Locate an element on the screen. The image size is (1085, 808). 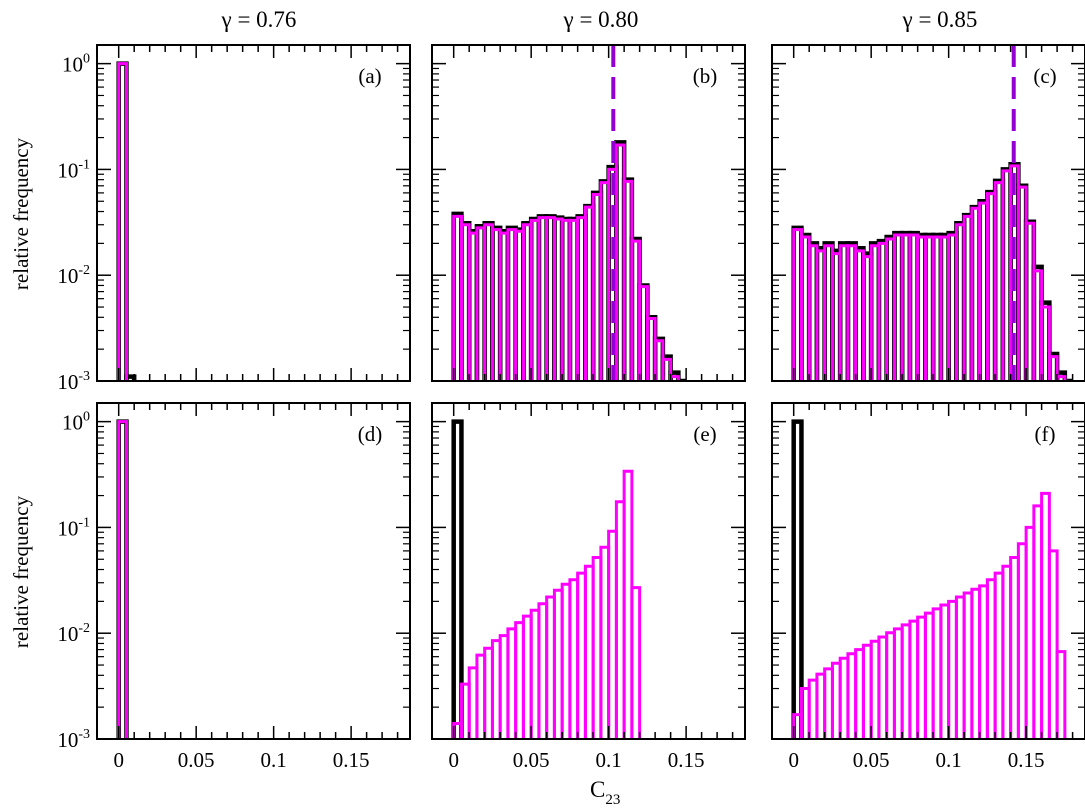
panel-label: (e) is located at coordinates (704, 434).